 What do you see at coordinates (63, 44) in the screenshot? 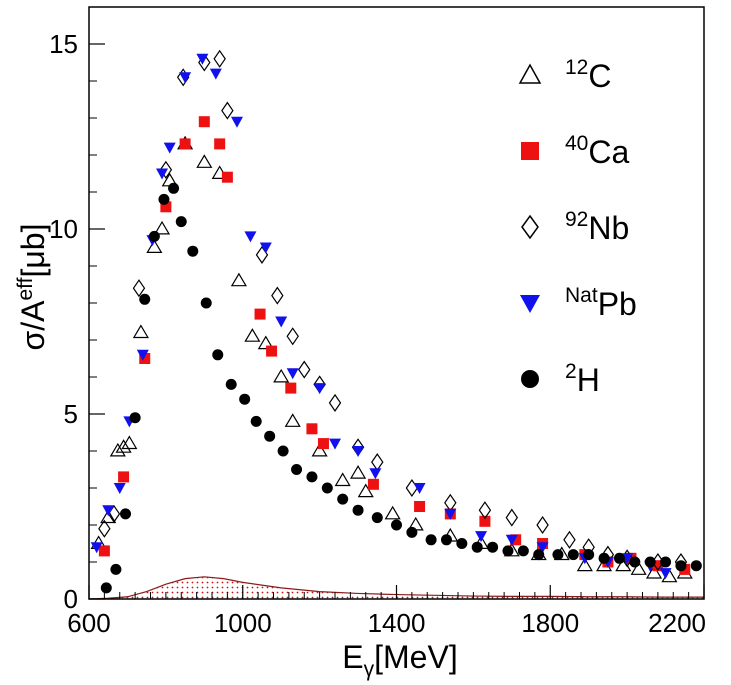
I see `y-tick-label: 15` at bounding box center [63, 44].